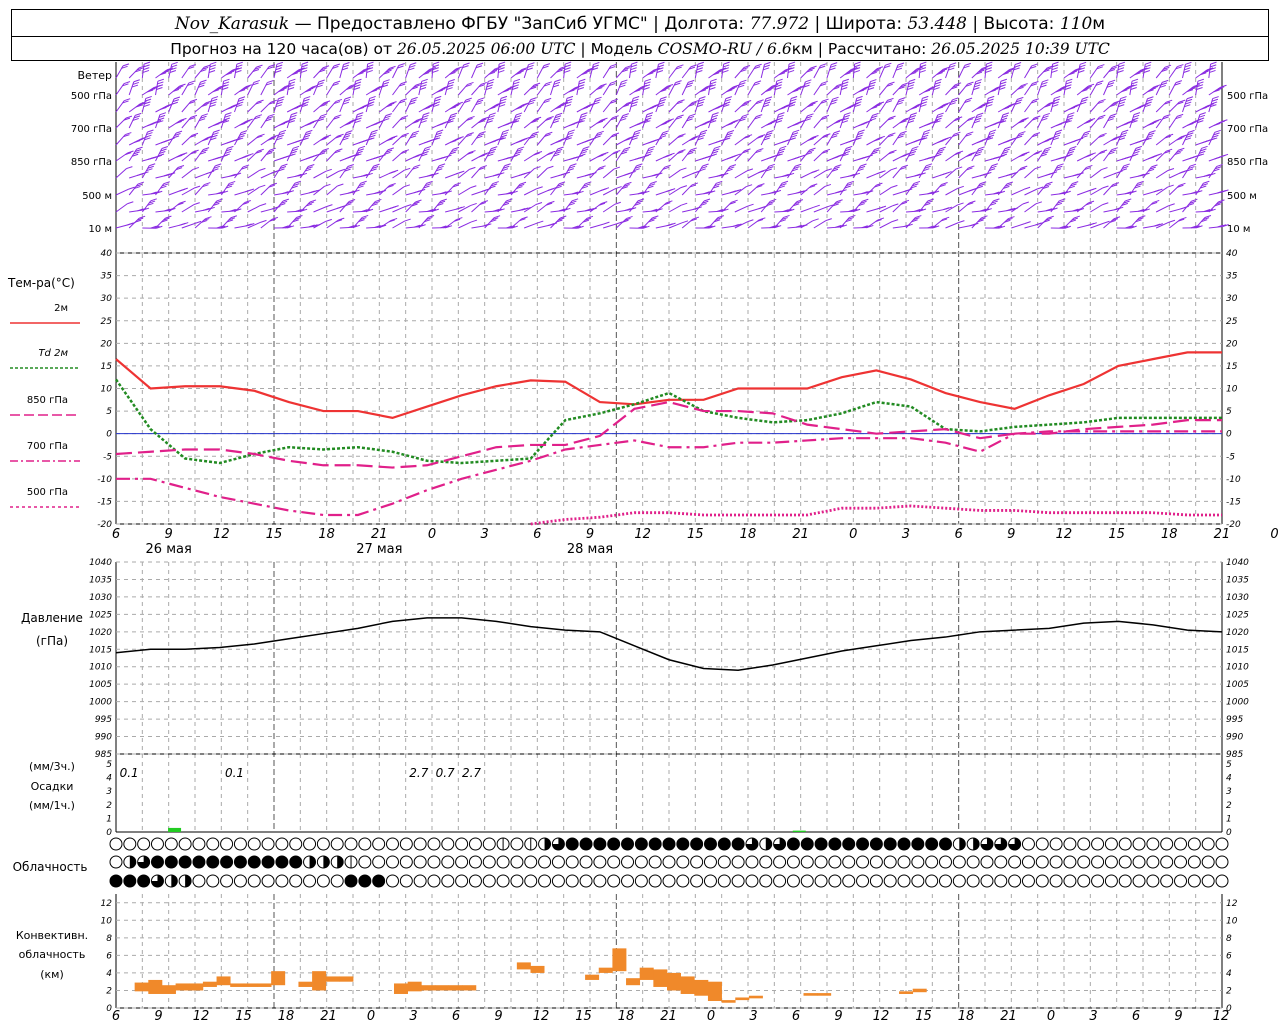  I want to click on pres-ytick-left: 1010, so click(100, 668).